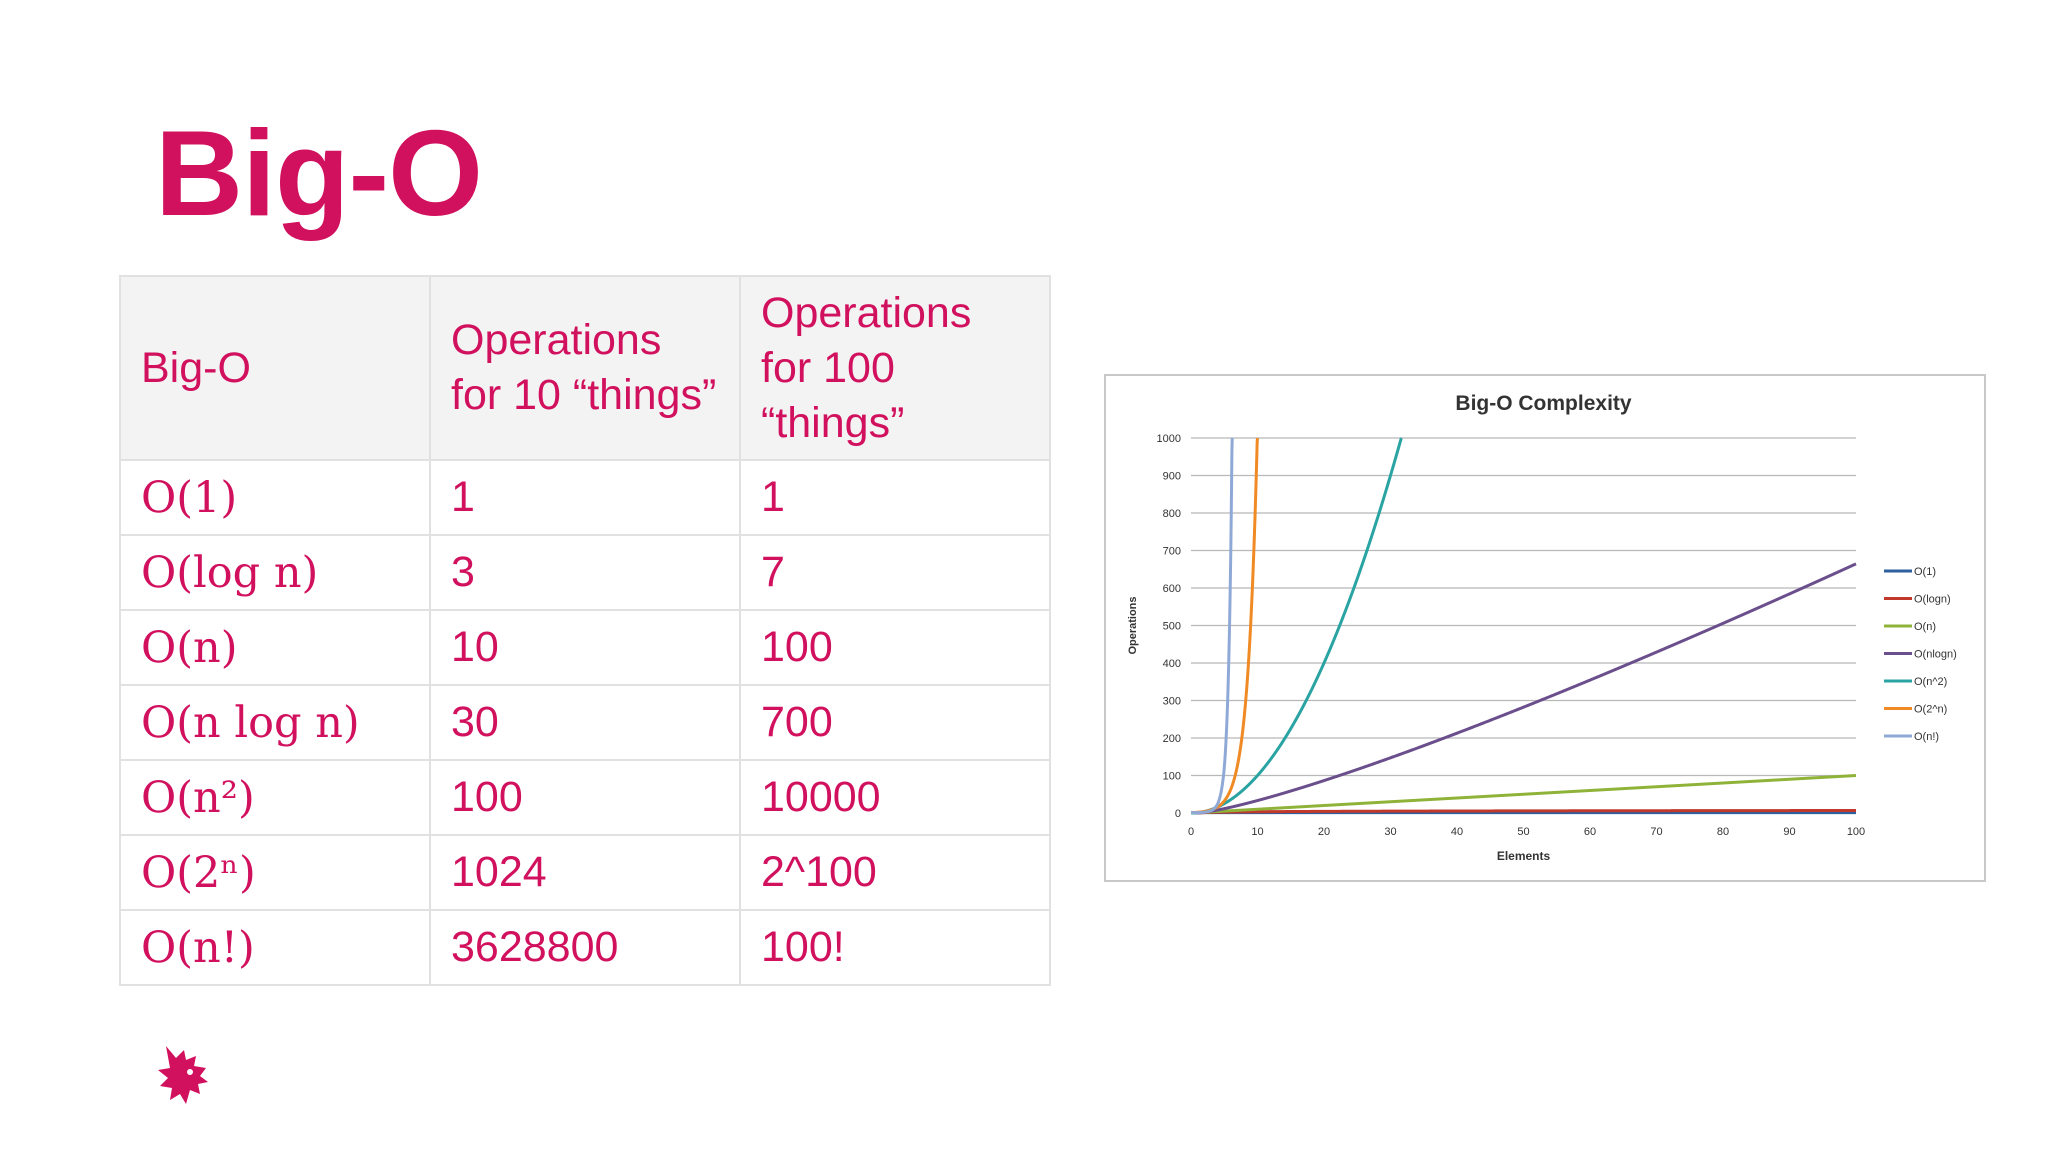 The image size is (2048, 1152). I want to click on table-row: O(n log n) 30 700, so click(585, 722).